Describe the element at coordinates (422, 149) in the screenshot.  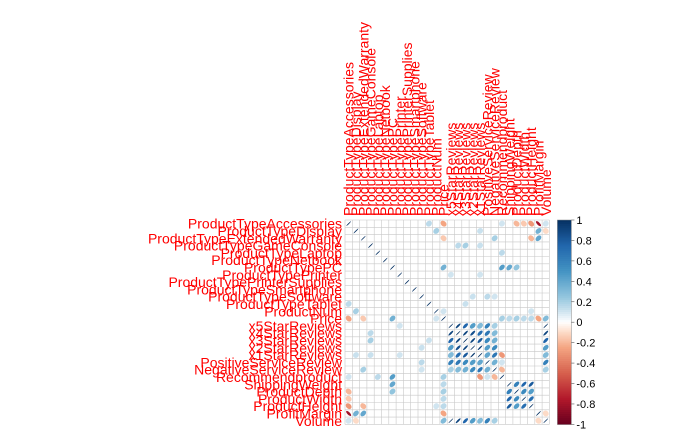
I see `column-label: ProductTypeSoftware` at that location.